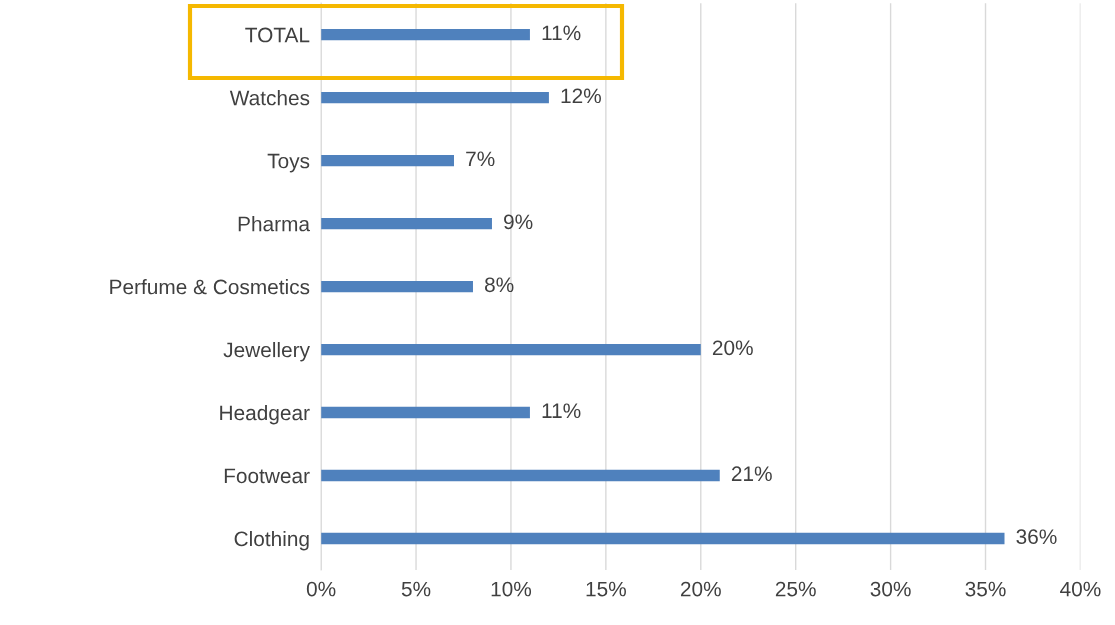 This screenshot has width=1115, height=625. Describe the element at coordinates (732, 348) in the screenshot. I see `data-label: 20%` at that location.